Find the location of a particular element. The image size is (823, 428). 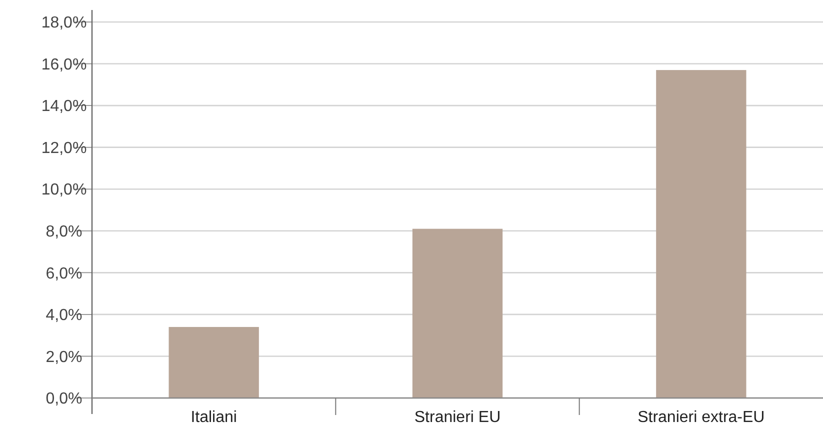

y-tick-label: 10,0% is located at coordinates (64, 190).